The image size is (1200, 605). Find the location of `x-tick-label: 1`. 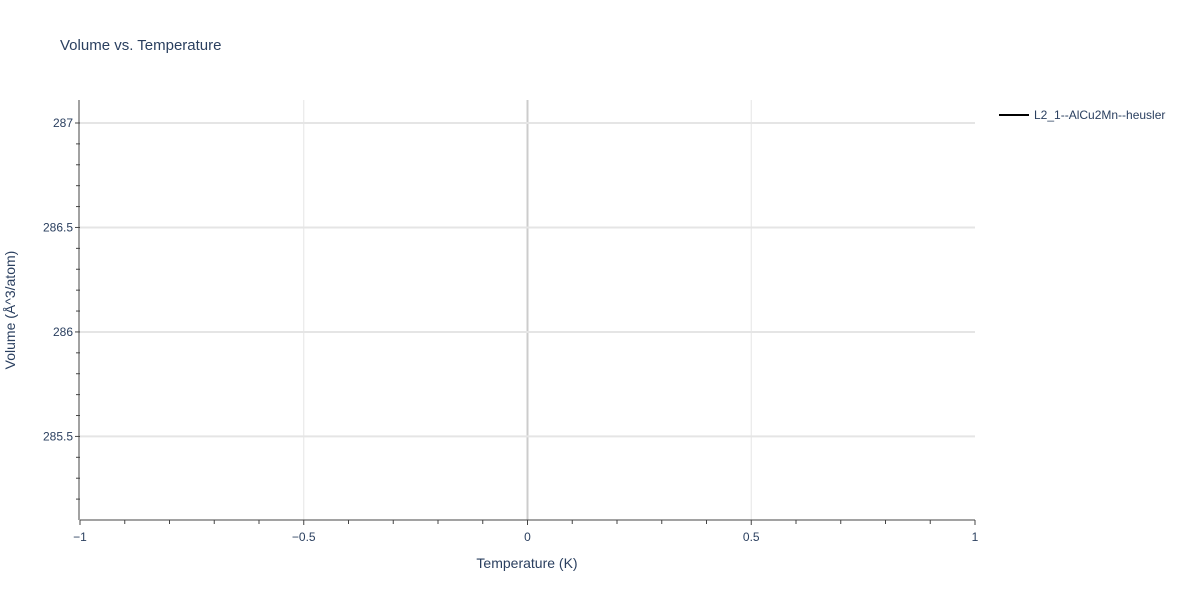

x-tick-label: 1 is located at coordinates (975, 537).